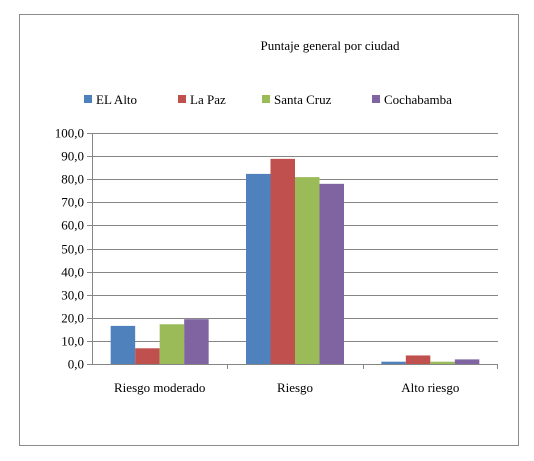  What do you see at coordinates (116, 99) in the screenshot?
I see `legend-label: EL Alto` at bounding box center [116, 99].